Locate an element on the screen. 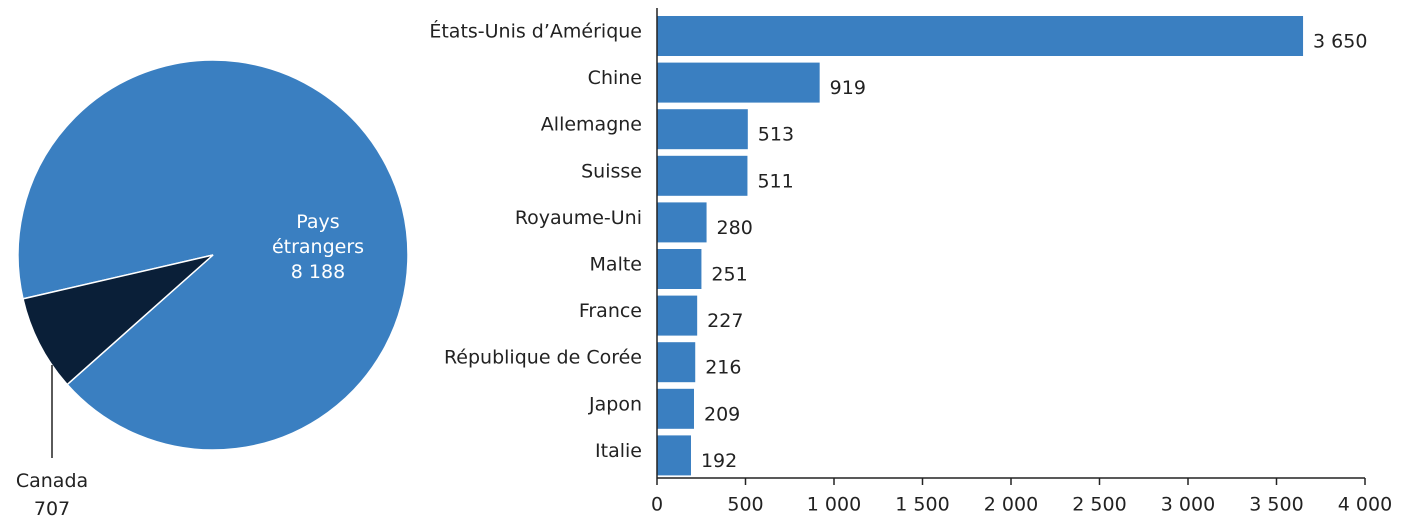 The width and height of the screenshot is (1412, 525). value-label: 280 is located at coordinates (735, 228).